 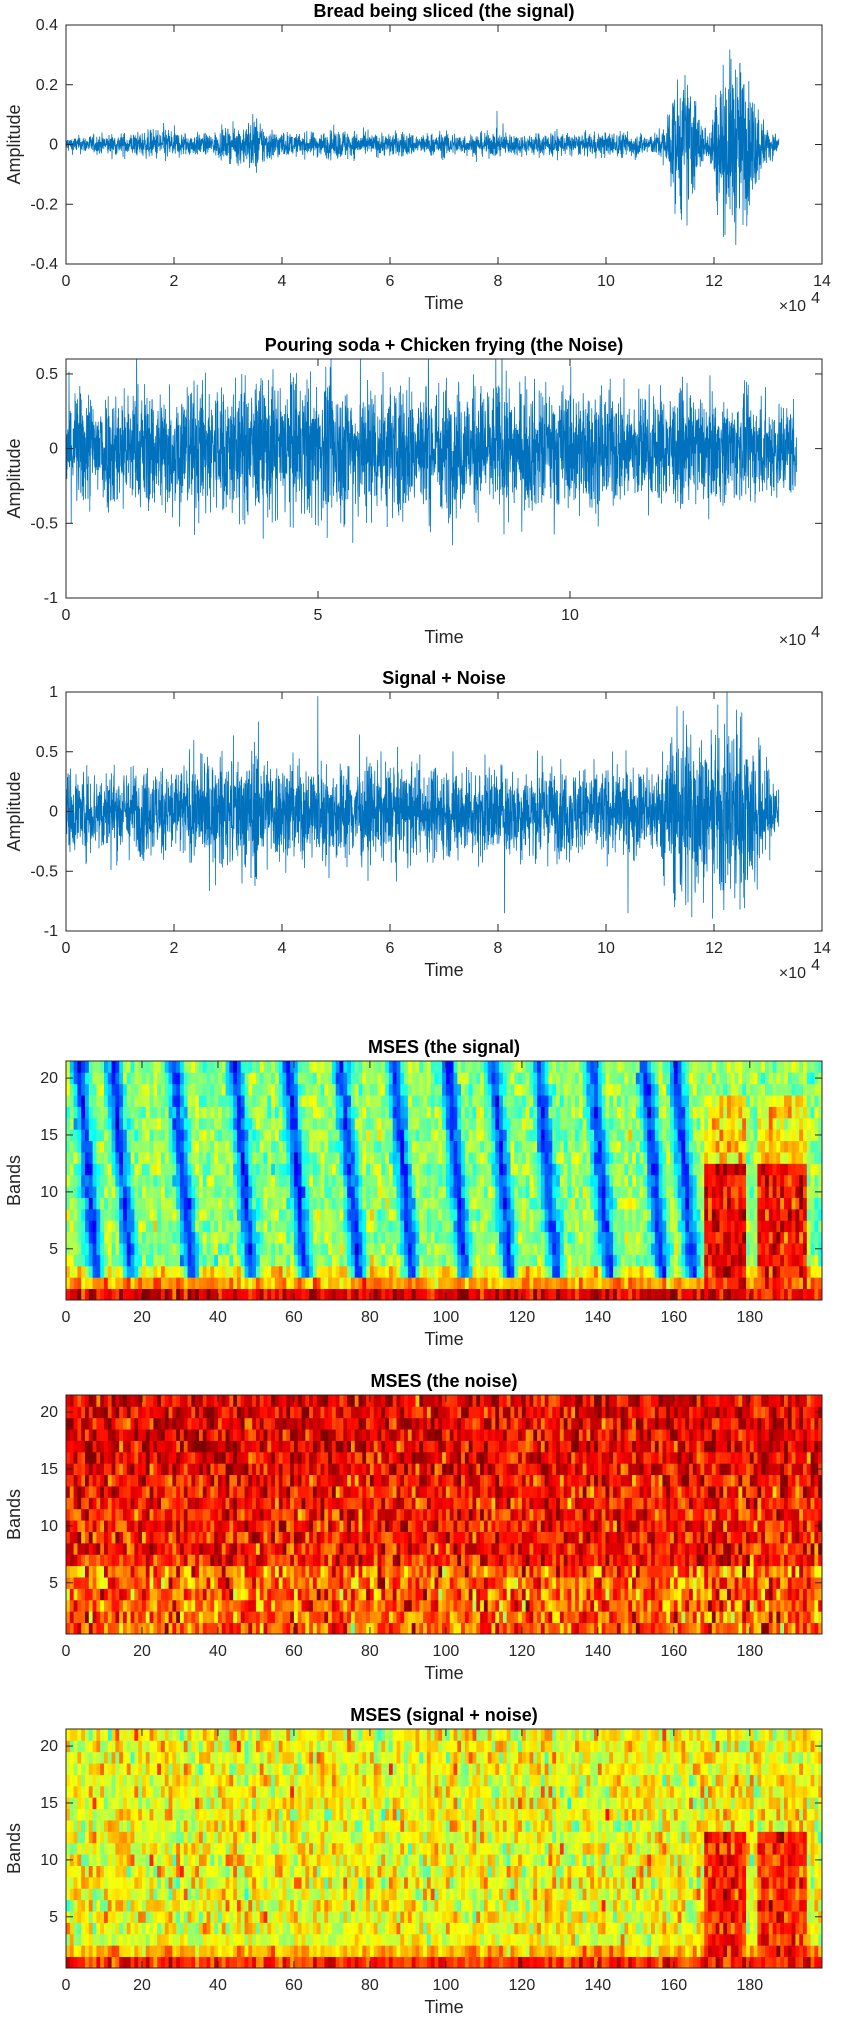 I want to click on x-tick-label: 120, so click(x=522, y=1317).